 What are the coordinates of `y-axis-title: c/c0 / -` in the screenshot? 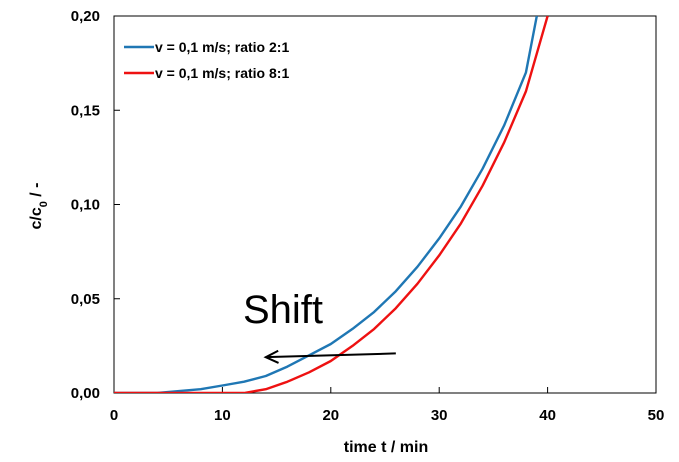 It's located at (39, 205).